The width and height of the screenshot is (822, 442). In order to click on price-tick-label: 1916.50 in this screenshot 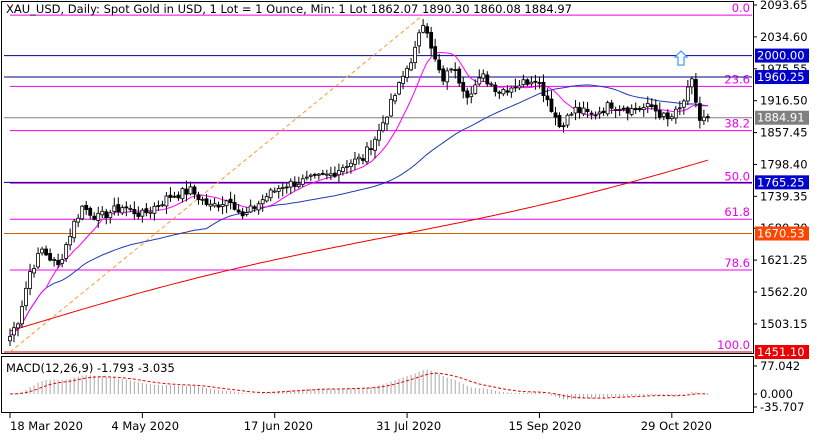, I will do `click(784, 101)`.